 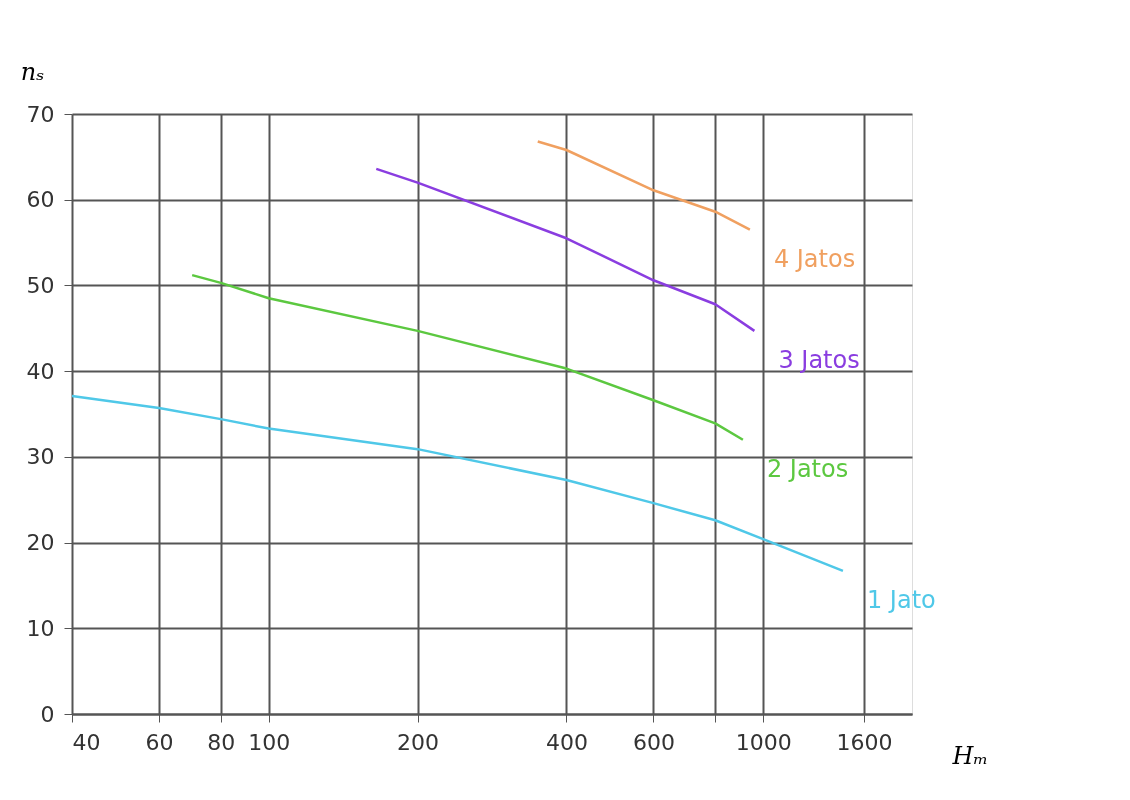 I want to click on x-tick-label: 40, so click(x=86, y=742).